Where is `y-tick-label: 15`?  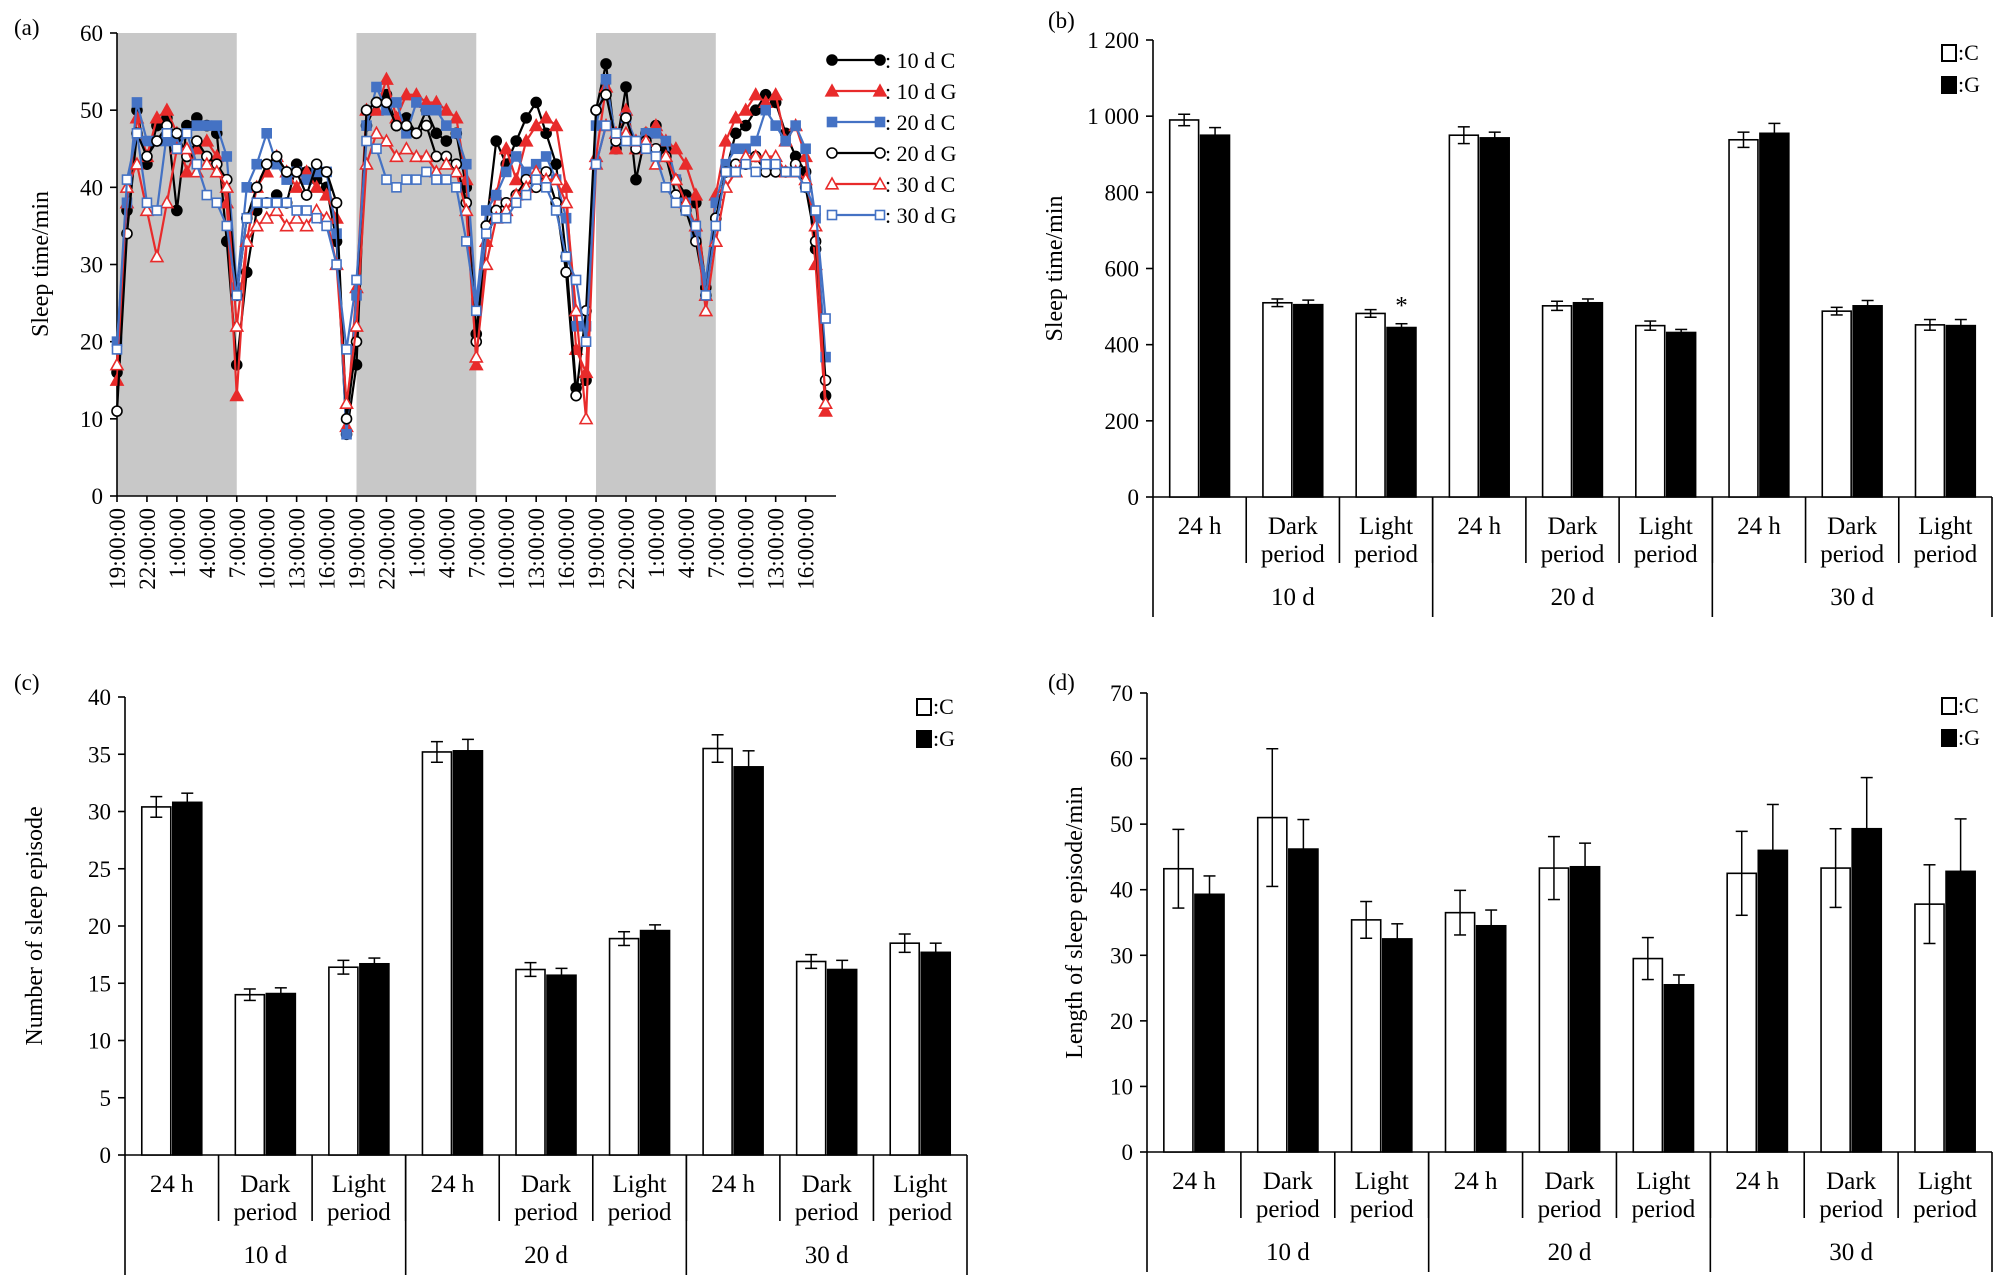 y-tick-label: 15 is located at coordinates (99, 983).